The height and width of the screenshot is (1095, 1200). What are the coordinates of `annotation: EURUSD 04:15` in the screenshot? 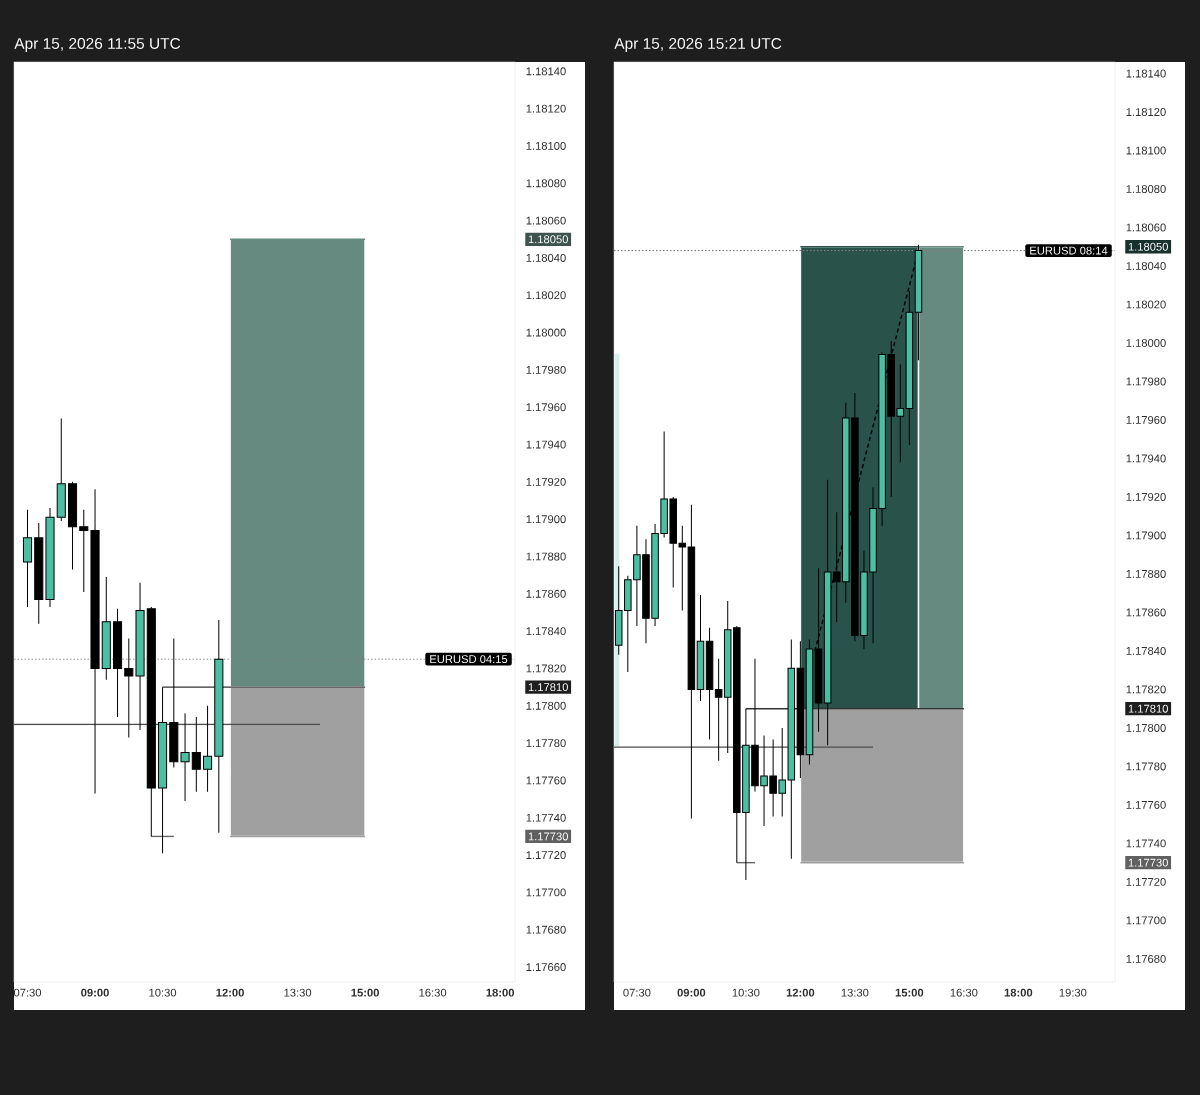 It's located at (469, 659).